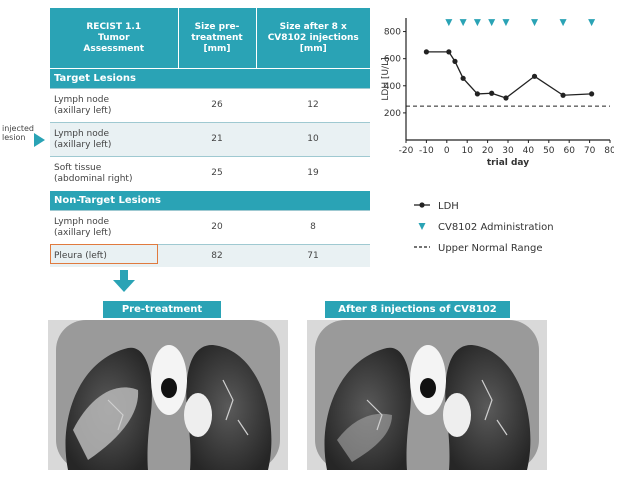  I want to click on legend-administration-marker, so click(422, 226).